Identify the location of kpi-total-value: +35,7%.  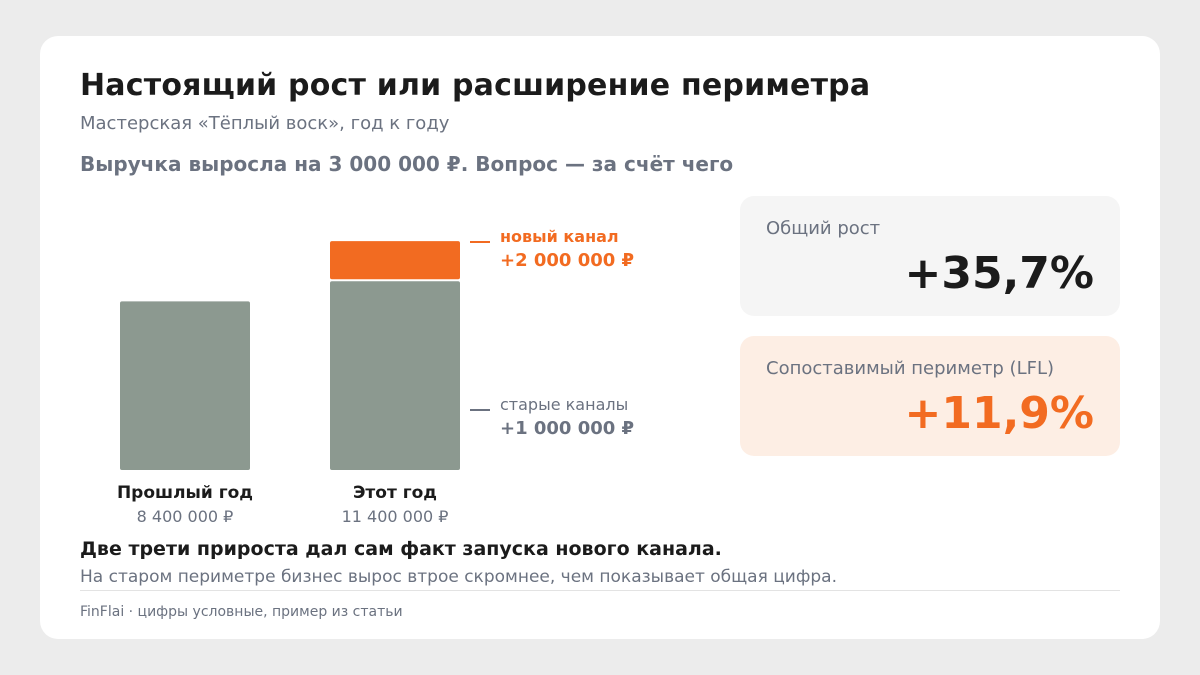
(999, 273).